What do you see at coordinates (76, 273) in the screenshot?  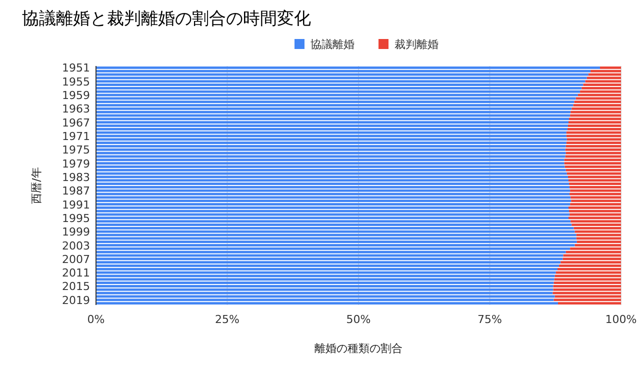 I see `y-tick-label: 2011` at bounding box center [76, 273].